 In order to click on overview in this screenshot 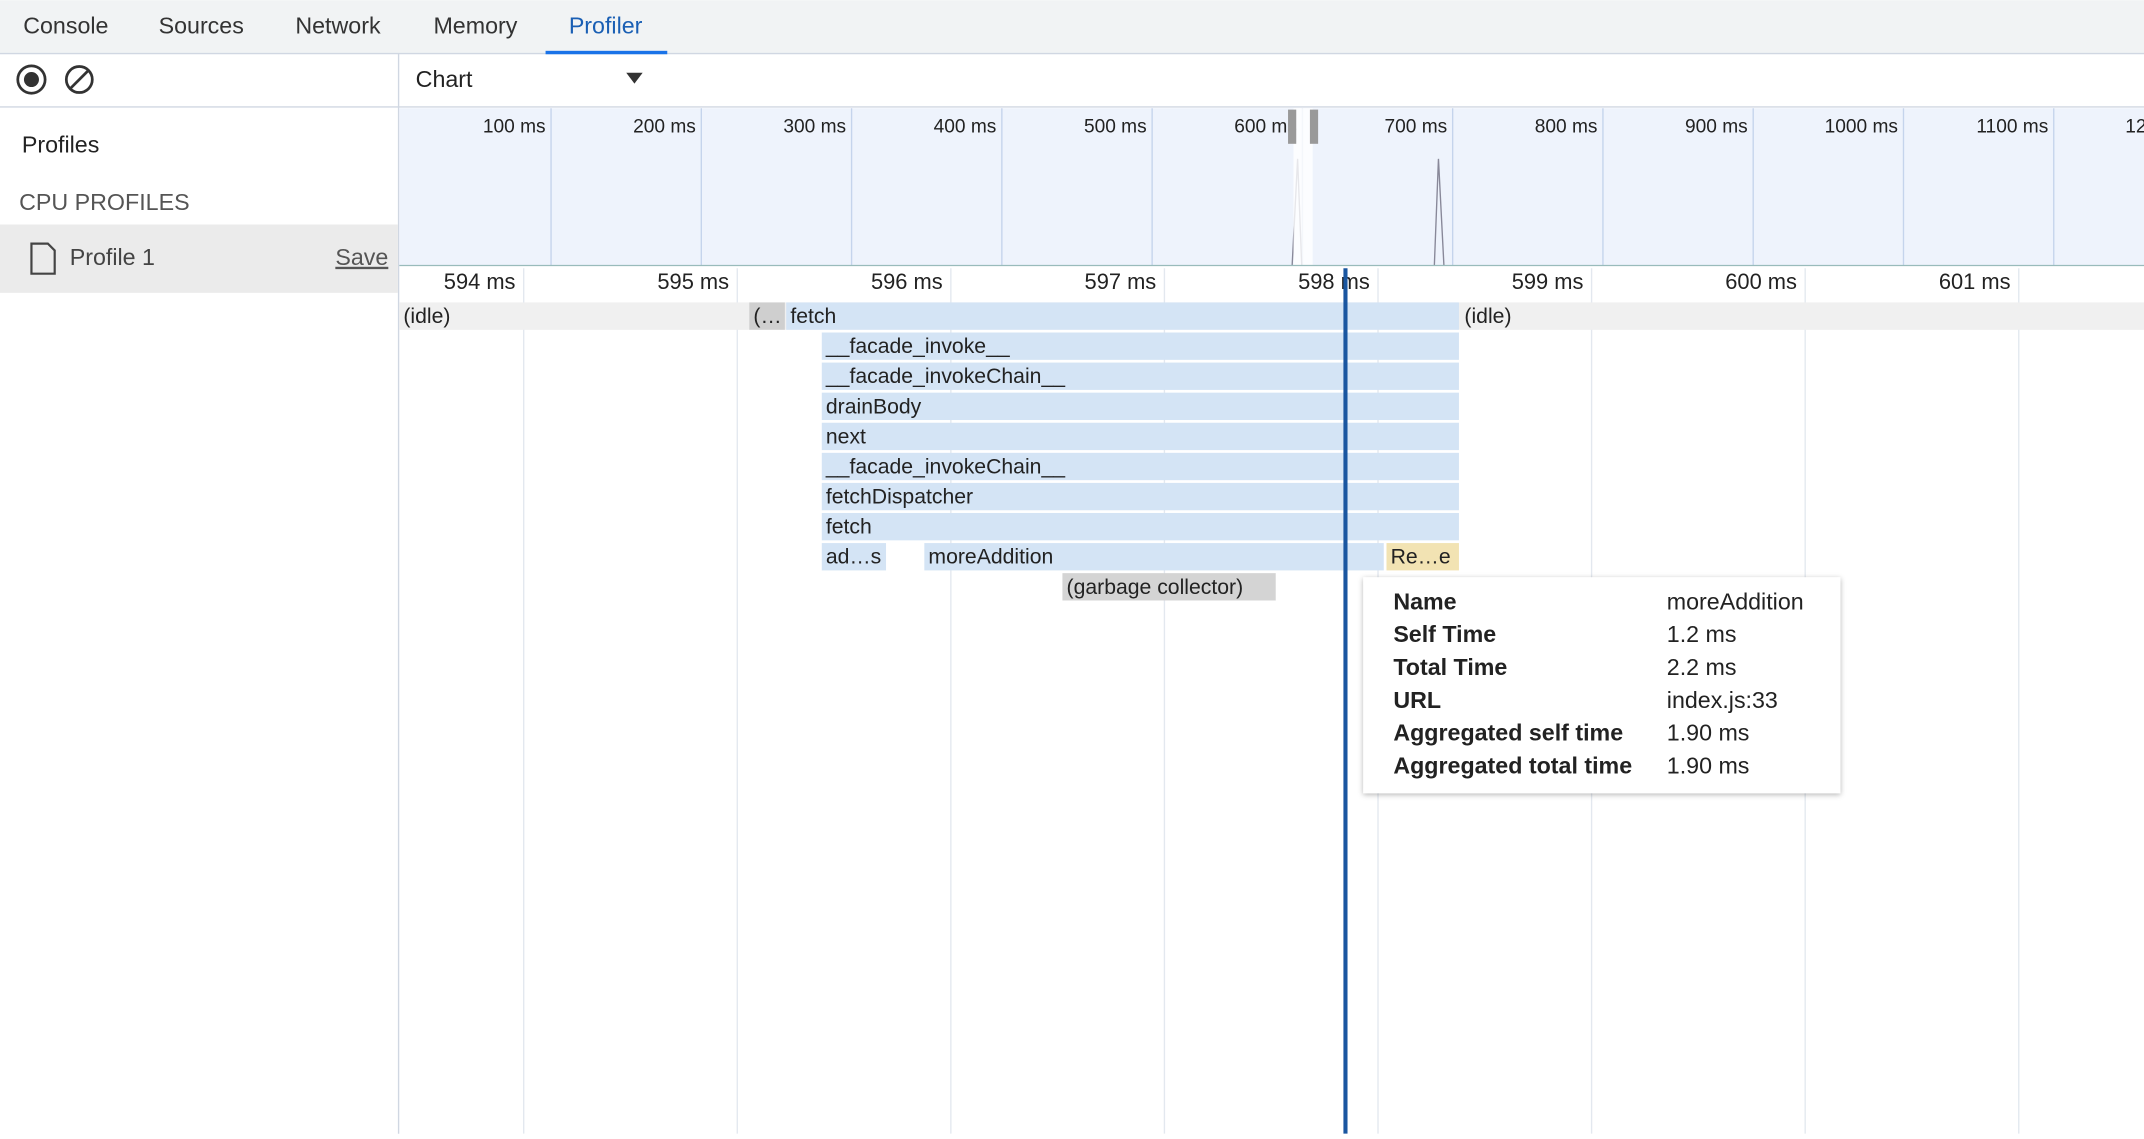, I will do `click(1271, 187)`.